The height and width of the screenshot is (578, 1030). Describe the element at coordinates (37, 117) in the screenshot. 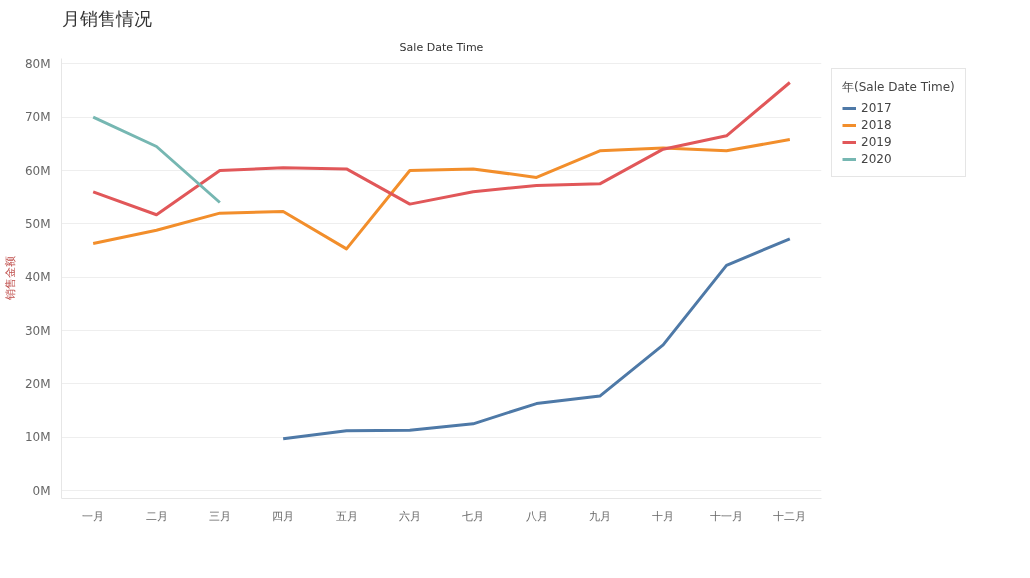

I see `y-tick-label: 70M` at that location.